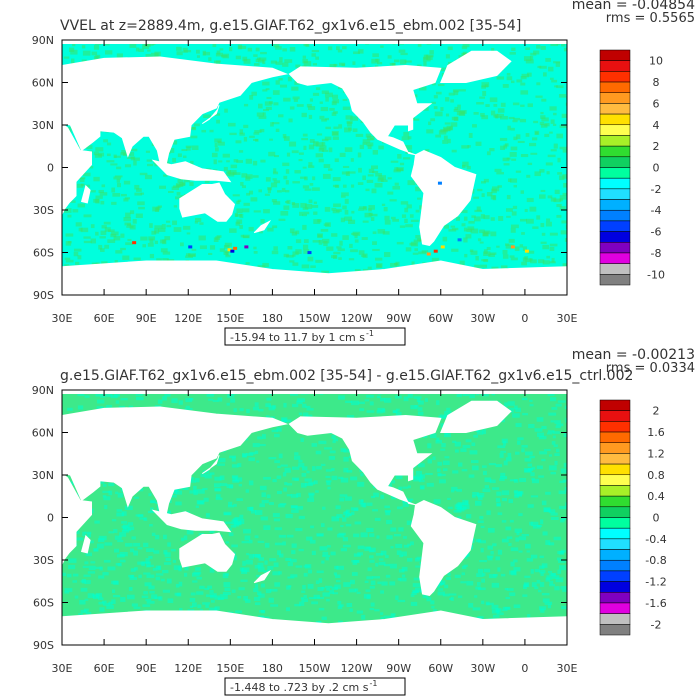 The width and height of the screenshot is (700, 700). What do you see at coordinates (299, 687) in the screenshot?
I see `range-label: -1.448 to .723 by .2 cm s` at bounding box center [299, 687].